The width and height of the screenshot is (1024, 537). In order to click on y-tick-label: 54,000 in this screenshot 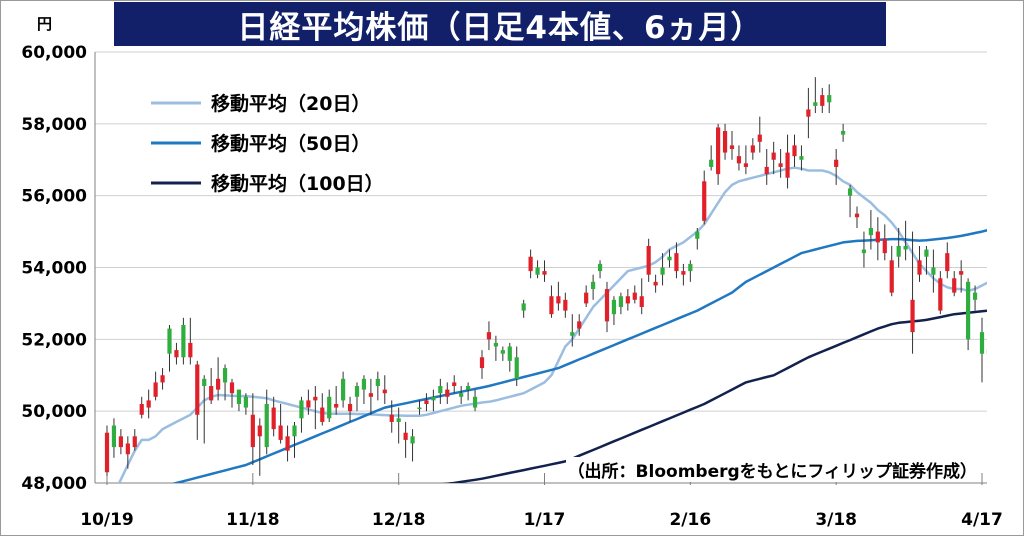, I will do `click(54, 269)`.